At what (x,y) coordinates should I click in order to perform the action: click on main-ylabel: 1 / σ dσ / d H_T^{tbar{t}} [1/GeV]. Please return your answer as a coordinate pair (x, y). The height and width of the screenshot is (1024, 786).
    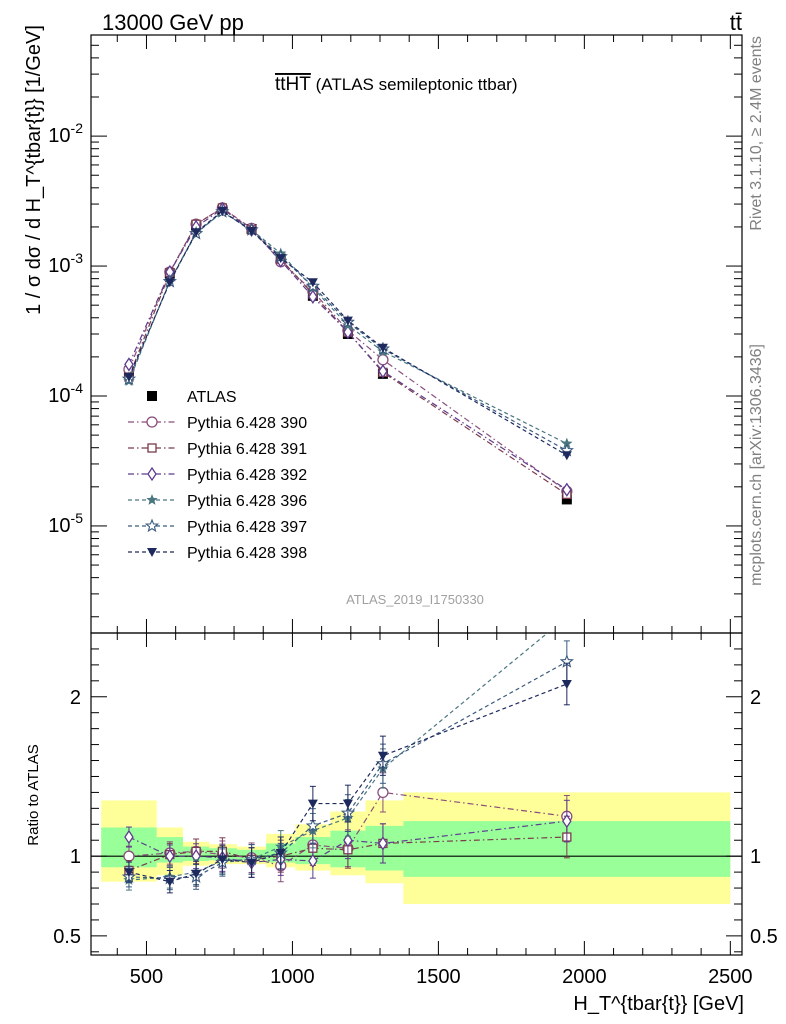
    Looking at the image, I should click on (34, 170).